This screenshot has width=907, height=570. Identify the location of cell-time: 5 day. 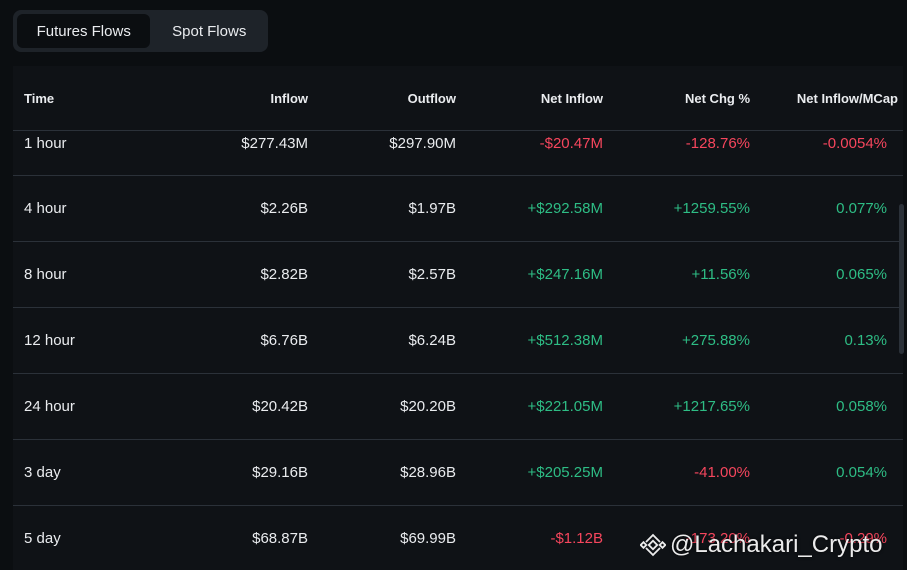
(42, 538).